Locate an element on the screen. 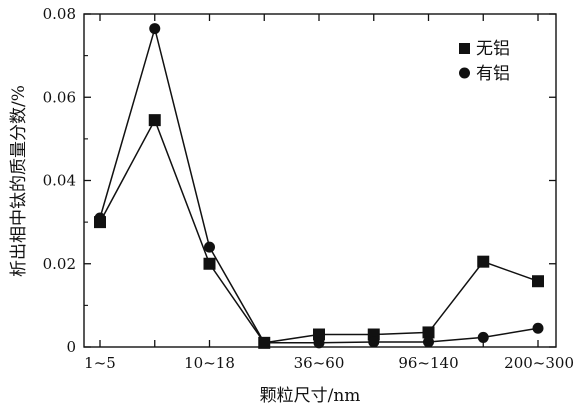 The image size is (576, 409). x-axis-title: 颗粒尺寸/nm is located at coordinates (310, 396).